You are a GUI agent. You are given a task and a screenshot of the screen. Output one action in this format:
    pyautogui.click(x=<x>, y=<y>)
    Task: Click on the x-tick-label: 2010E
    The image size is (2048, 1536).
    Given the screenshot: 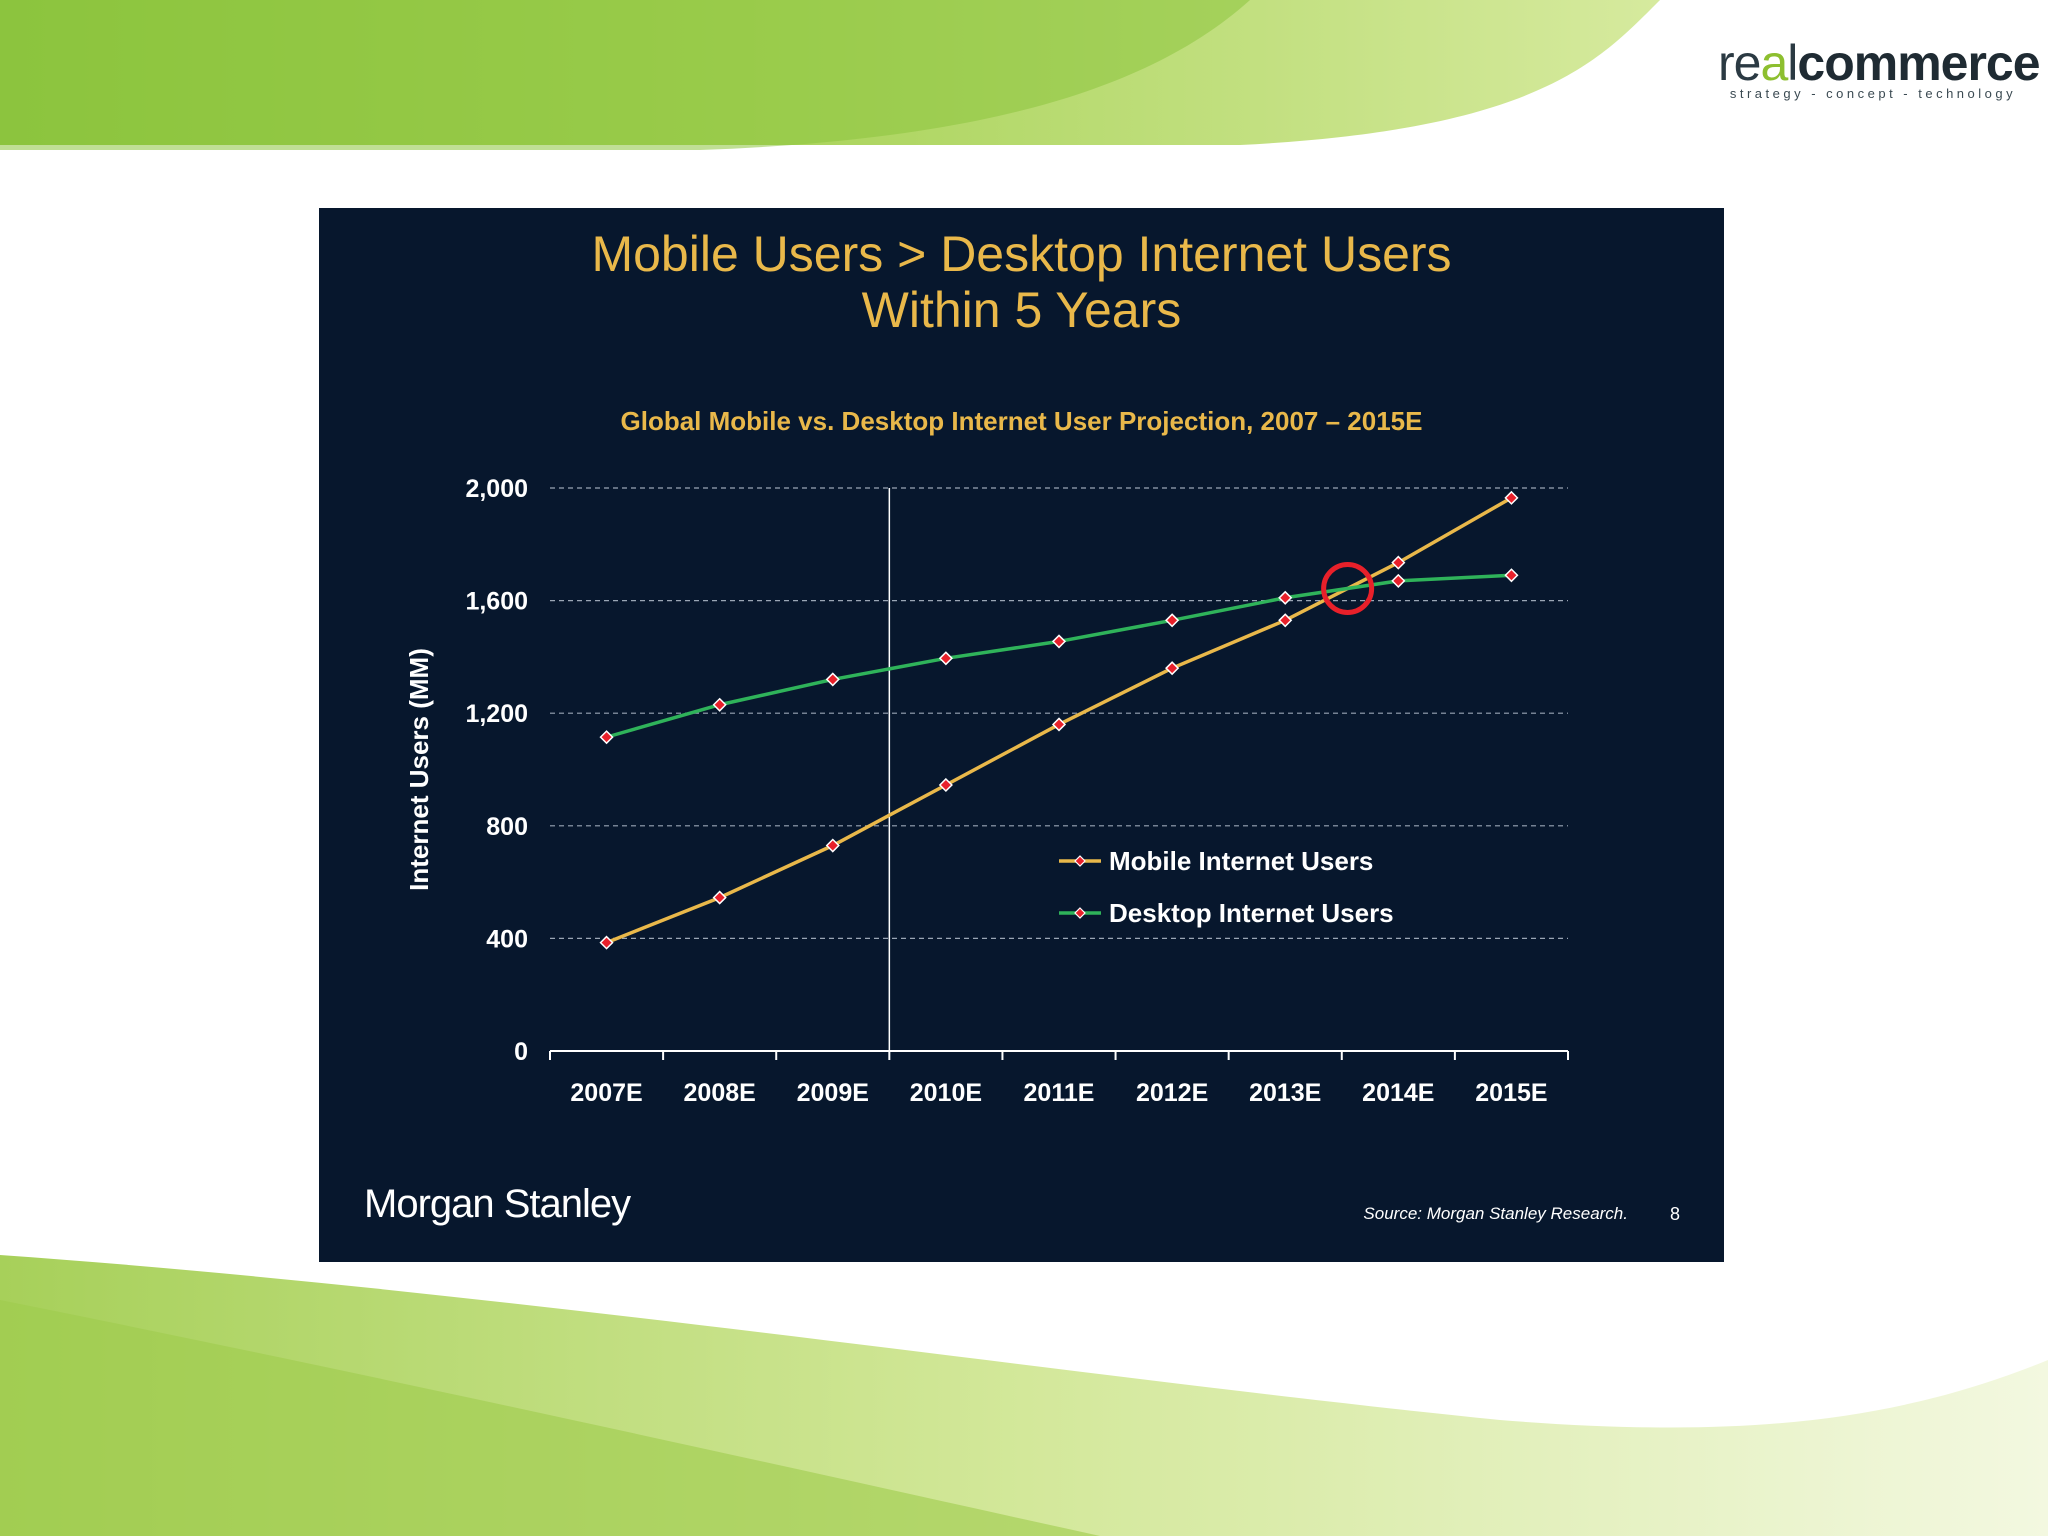 What is the action you would take?
    pyautogui.click(x=946, y=1093)
    